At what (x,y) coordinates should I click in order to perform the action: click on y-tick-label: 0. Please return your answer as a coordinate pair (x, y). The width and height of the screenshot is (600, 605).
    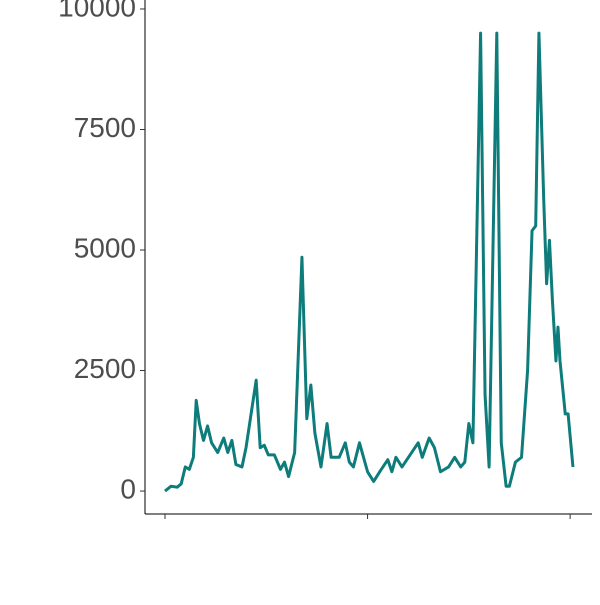
    Looking at the image, I should click on (128, 488).